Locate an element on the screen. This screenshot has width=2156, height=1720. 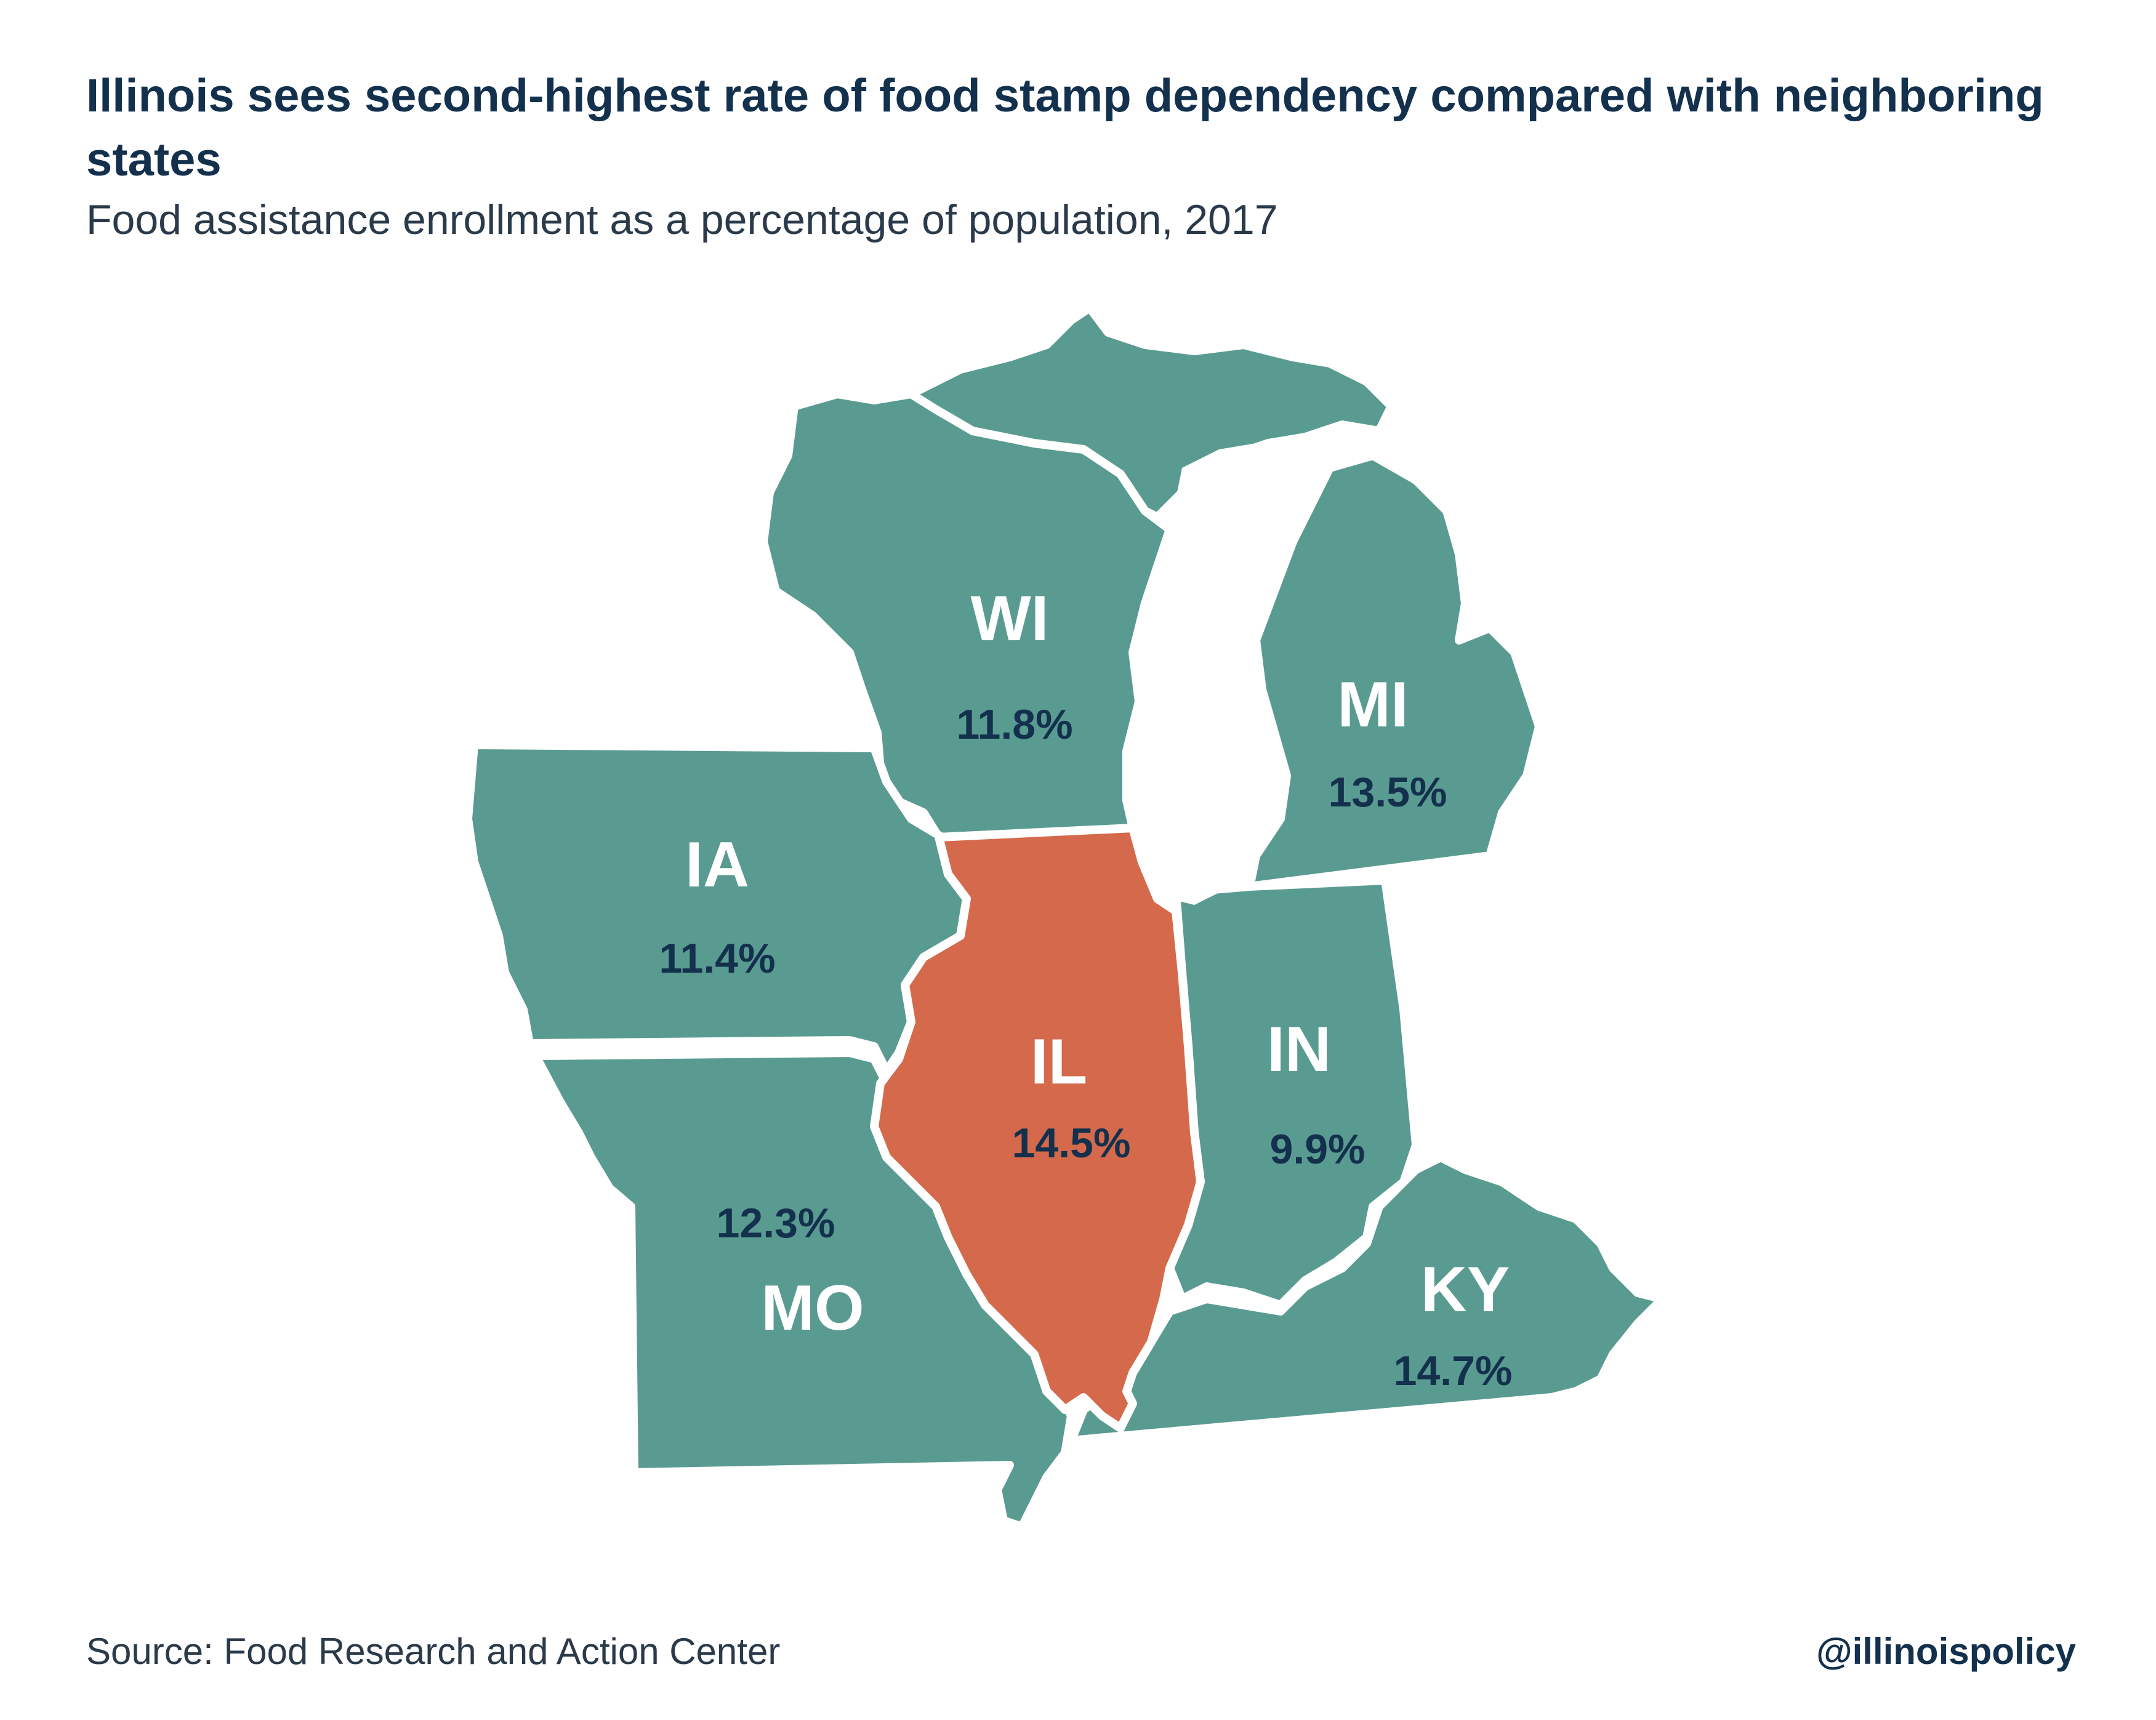
label-mo-value: 12.3% is located at coordinates (776, 1223).